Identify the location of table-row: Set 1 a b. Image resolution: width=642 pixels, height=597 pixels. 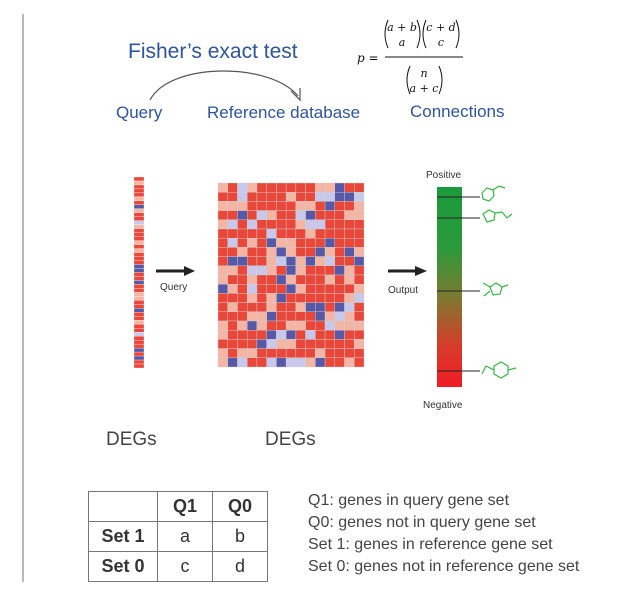
(178, 536).